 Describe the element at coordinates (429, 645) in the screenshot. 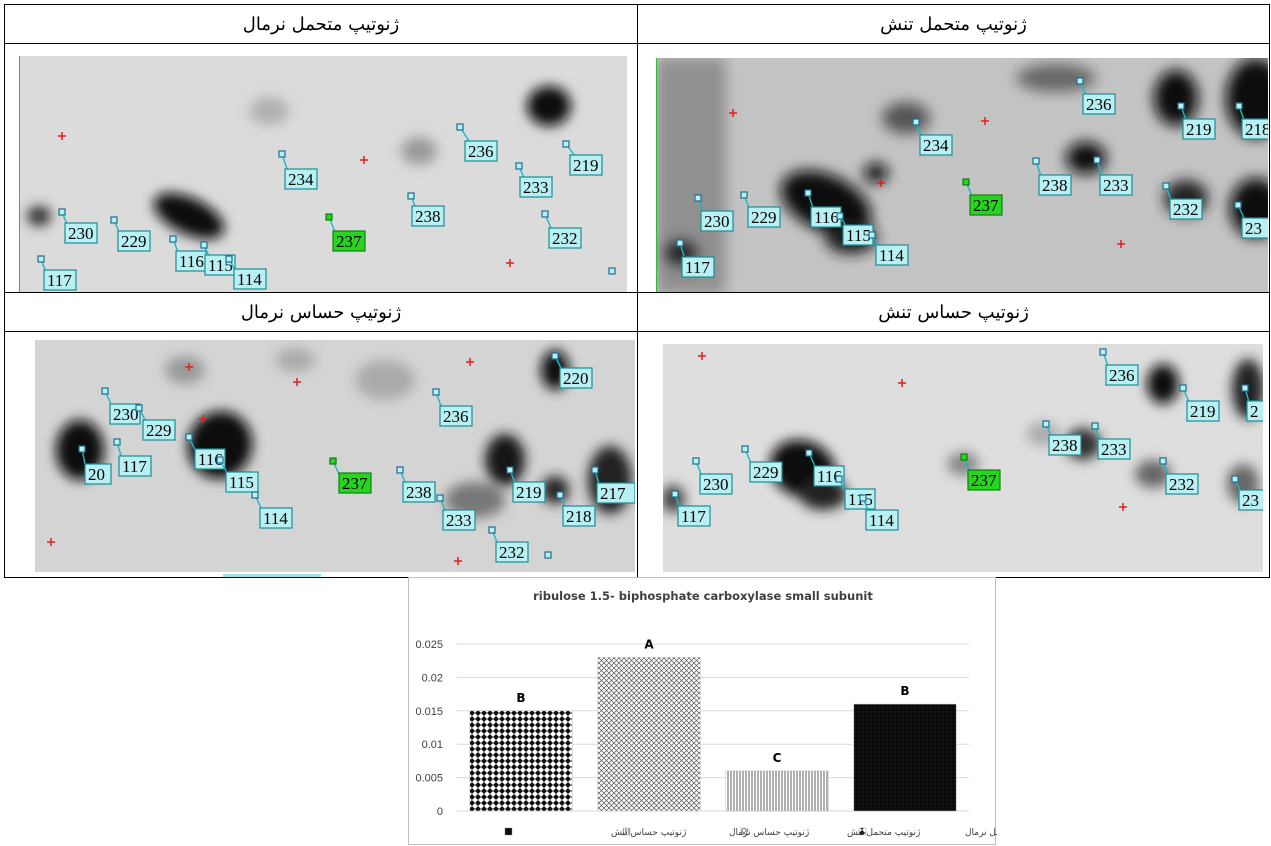

I see `y-tick-label: 0.025` at that location.